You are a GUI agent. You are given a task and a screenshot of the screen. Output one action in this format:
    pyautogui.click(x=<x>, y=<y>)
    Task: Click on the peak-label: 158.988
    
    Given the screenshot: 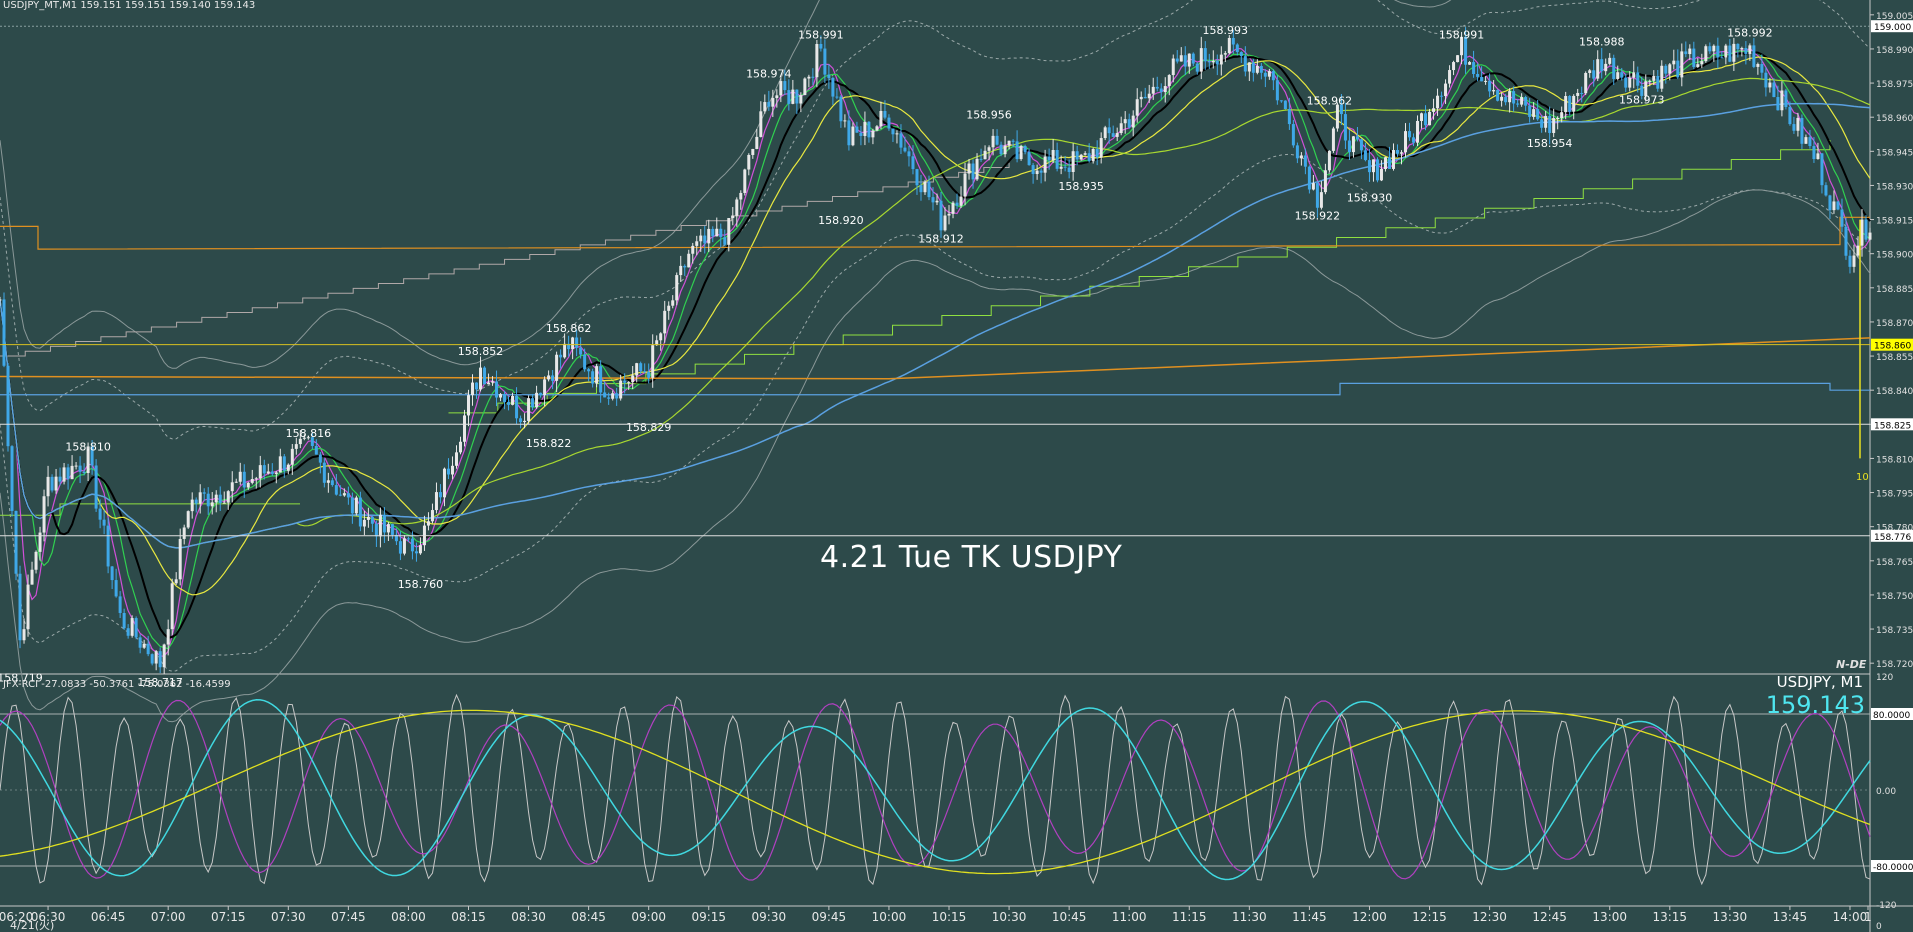 What is the action you would take?
    pyautogui.click(x=1602, y=41)
    